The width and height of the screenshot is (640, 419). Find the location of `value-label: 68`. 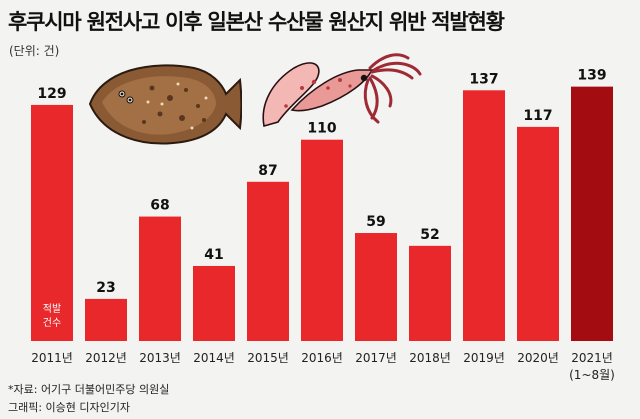

value-label: 68 is located at coordinates (159, 206).